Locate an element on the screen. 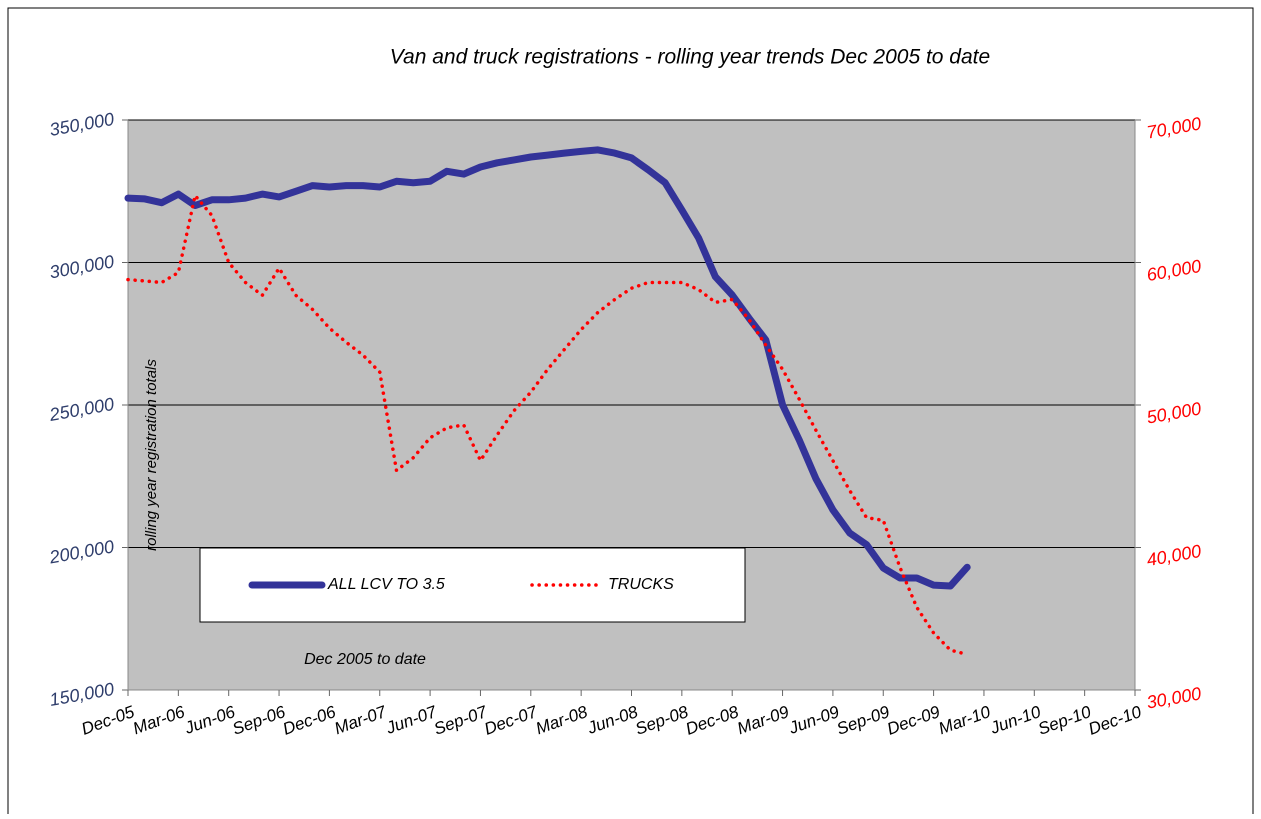 The height and width of the screenshot is (819, 1261). legend-label: ALL LCV TO 3.5 is located at coordinates (386, 584).